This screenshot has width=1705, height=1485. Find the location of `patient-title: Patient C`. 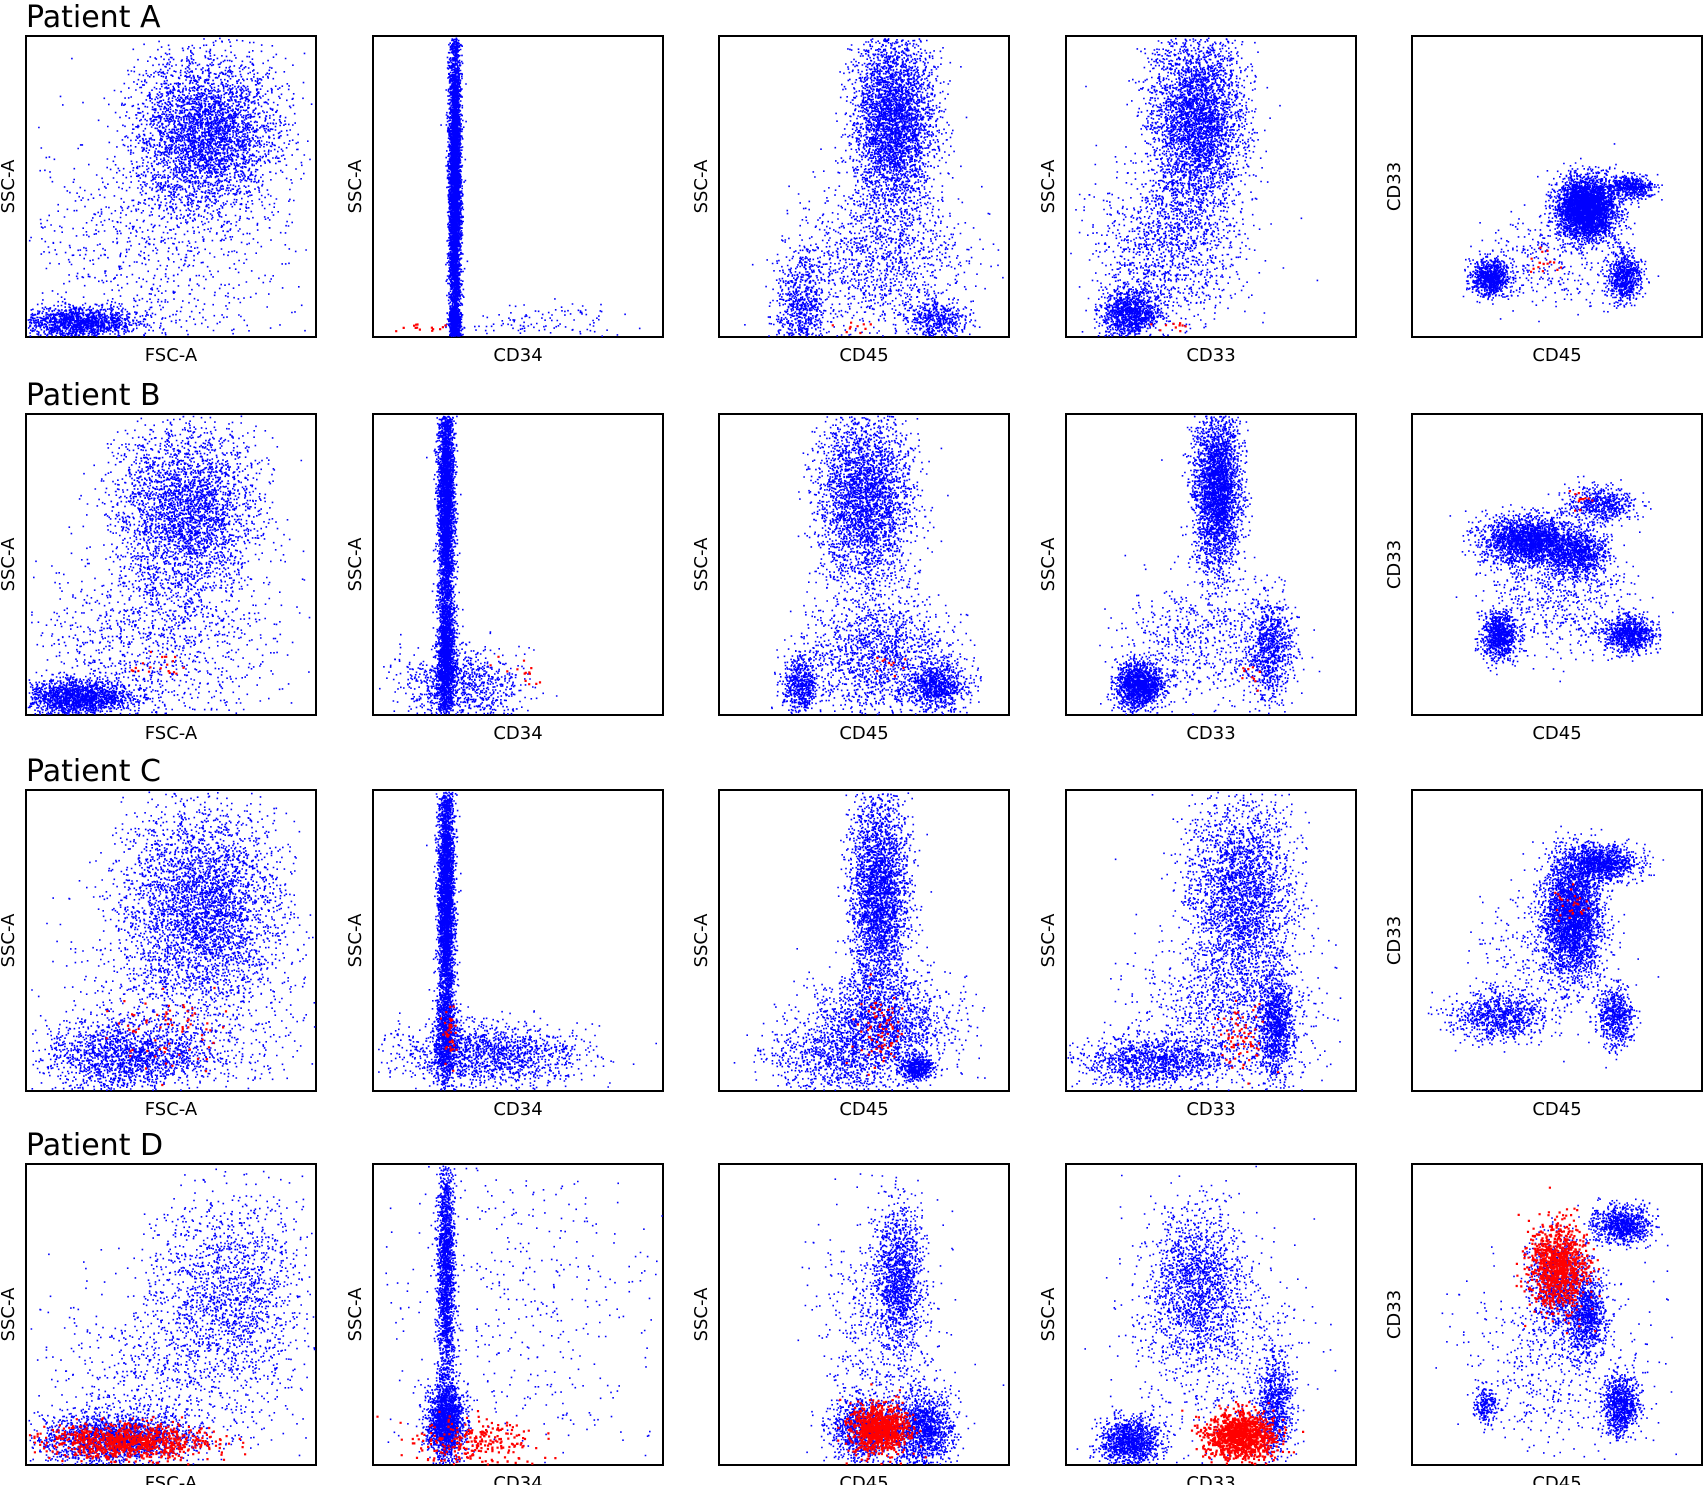

patient-title: Patient C is located at coordinates (93, 771).